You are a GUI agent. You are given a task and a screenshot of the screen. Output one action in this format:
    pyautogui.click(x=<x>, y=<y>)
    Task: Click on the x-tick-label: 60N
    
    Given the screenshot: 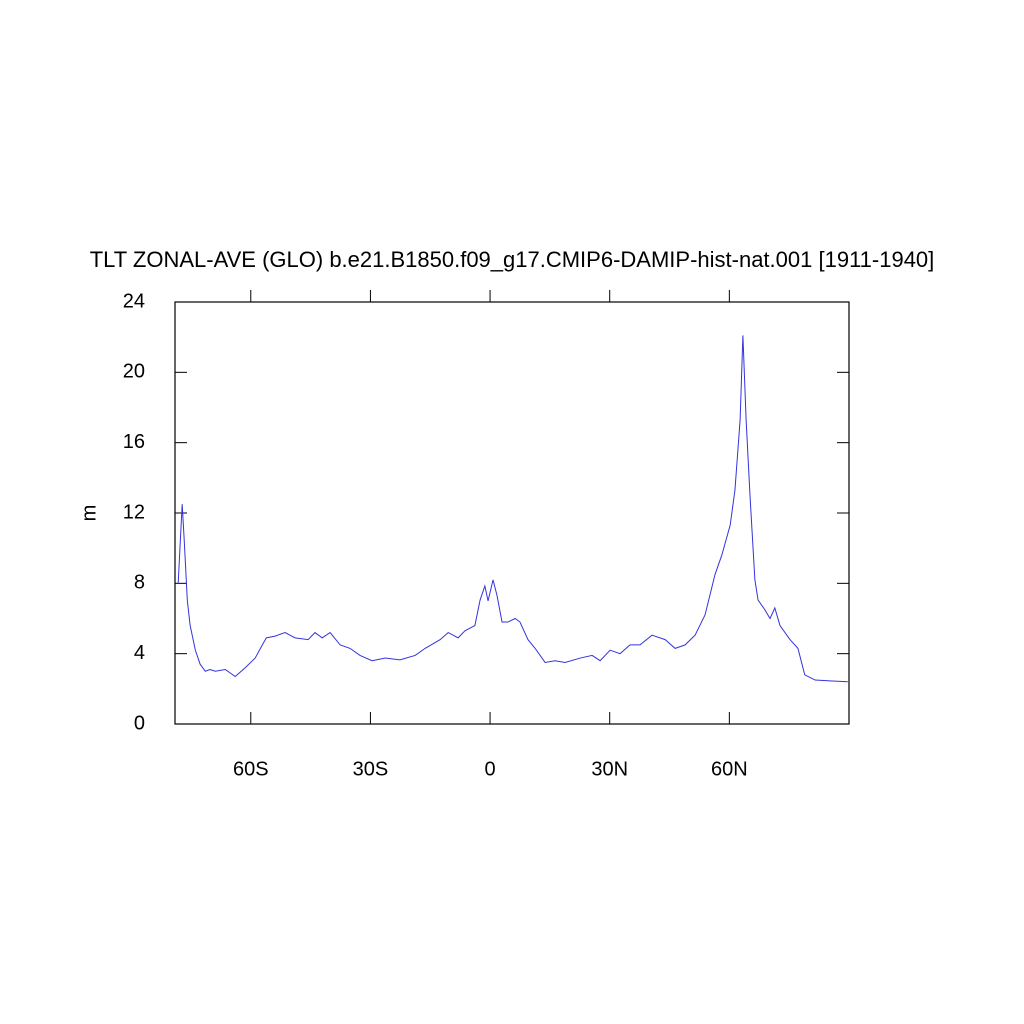 What is the action you would take?
    pyautogui.click(x=729, y=769)
    